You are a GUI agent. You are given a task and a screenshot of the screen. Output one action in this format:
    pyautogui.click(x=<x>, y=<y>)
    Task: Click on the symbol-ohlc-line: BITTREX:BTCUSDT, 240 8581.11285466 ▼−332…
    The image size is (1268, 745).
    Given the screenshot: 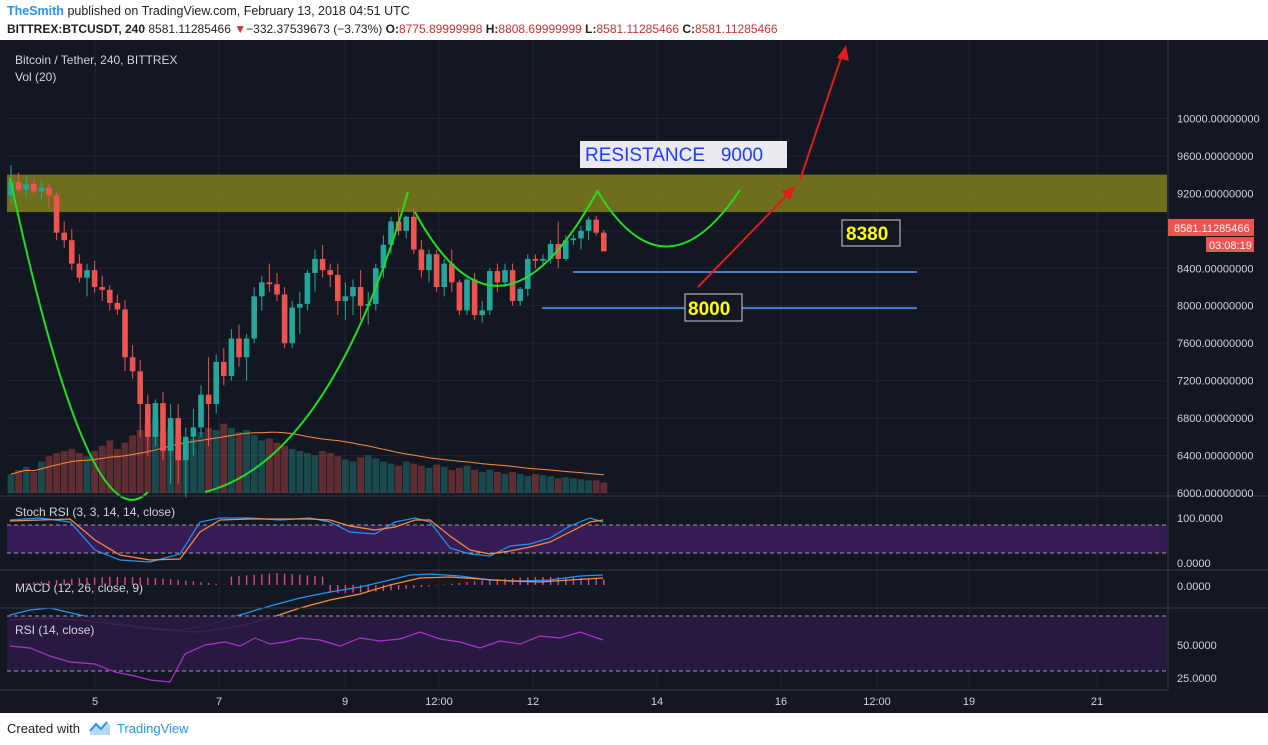 What is the action you would take?
    pyautogui.click(x=392, y=29)
    